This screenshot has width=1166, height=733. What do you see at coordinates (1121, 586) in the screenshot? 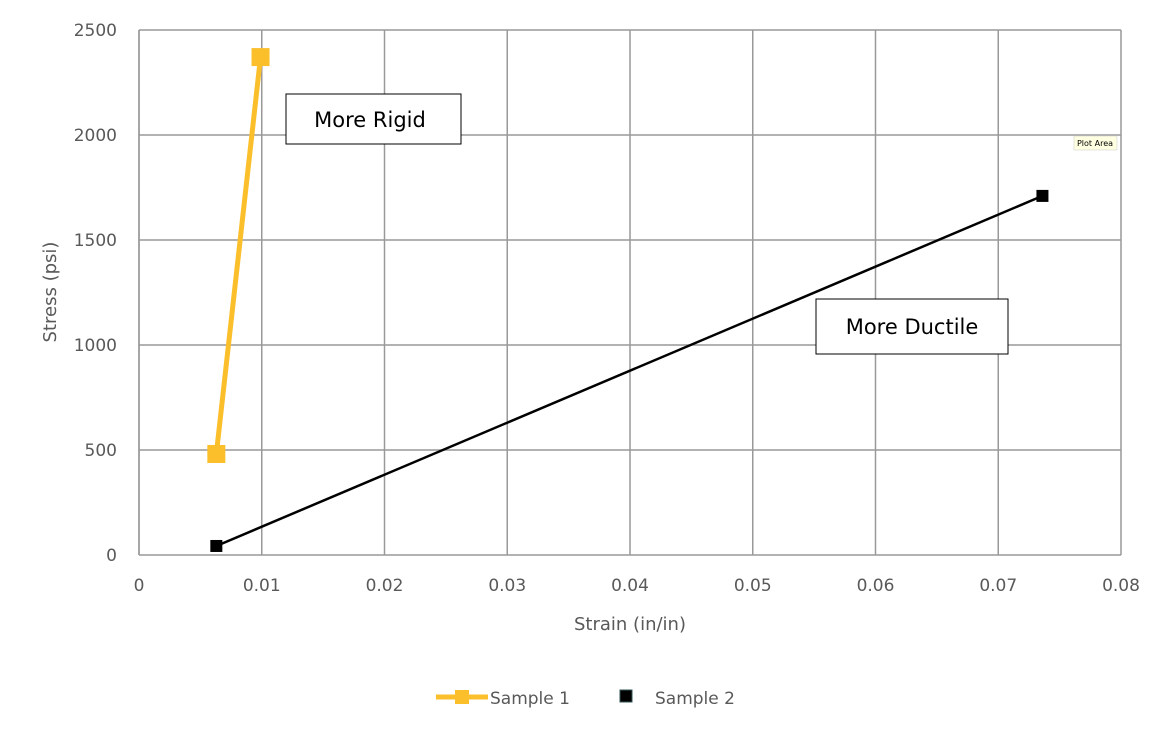
I see `x-tick-label: 0.08` at bounding box center [1121, 586].